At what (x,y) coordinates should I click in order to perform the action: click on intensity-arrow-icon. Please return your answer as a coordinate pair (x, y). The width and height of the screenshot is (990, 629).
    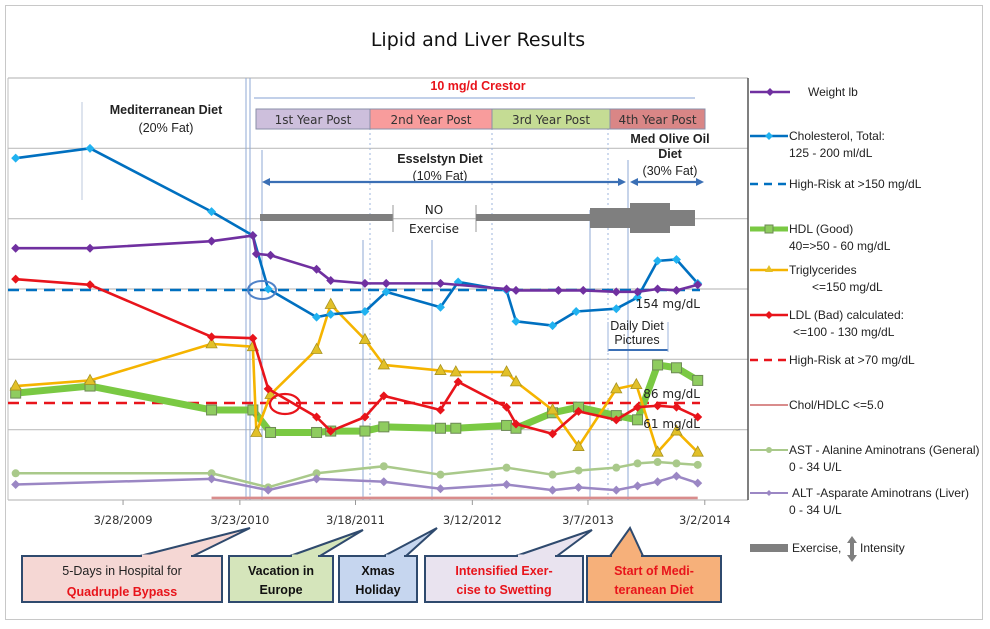
    Looking at the image, I should click on (852, 549).